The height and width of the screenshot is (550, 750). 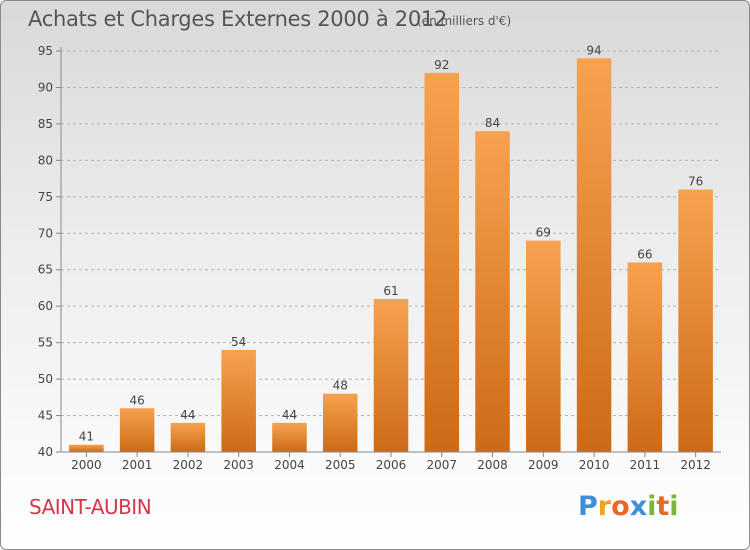 I want to click on x-tick-label: 2009, so click(x=543, y=465).